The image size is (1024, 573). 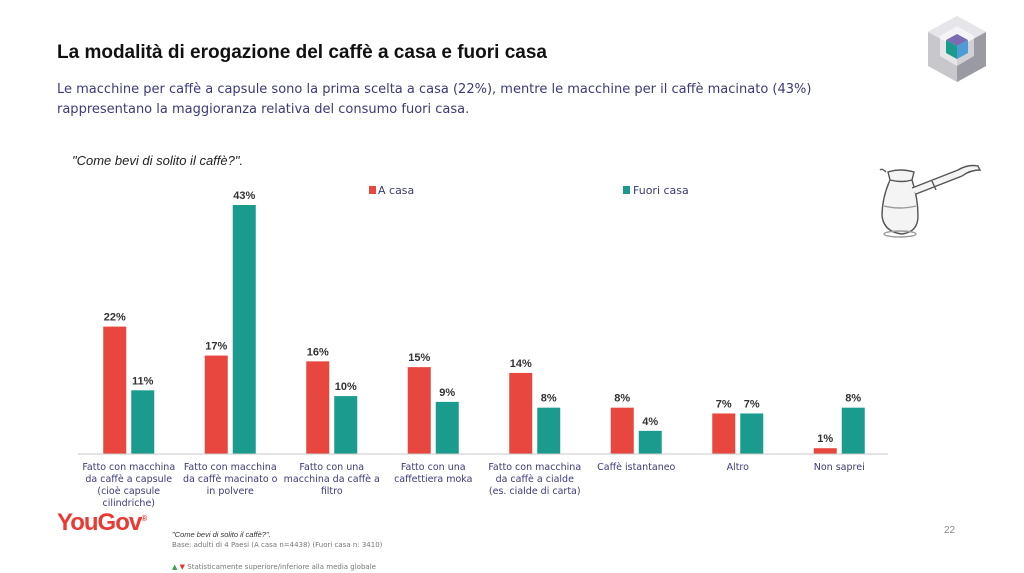 I want to click on data-label-a-casa-8: 1%, so click(x=825, y=439).